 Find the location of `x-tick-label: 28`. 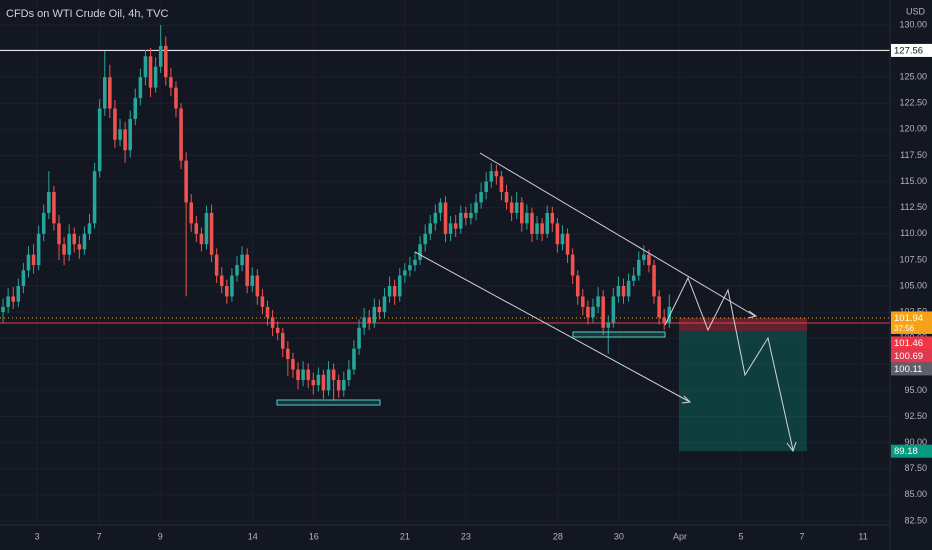

x-tick-label: 28 is located at coordinates (558, 536).